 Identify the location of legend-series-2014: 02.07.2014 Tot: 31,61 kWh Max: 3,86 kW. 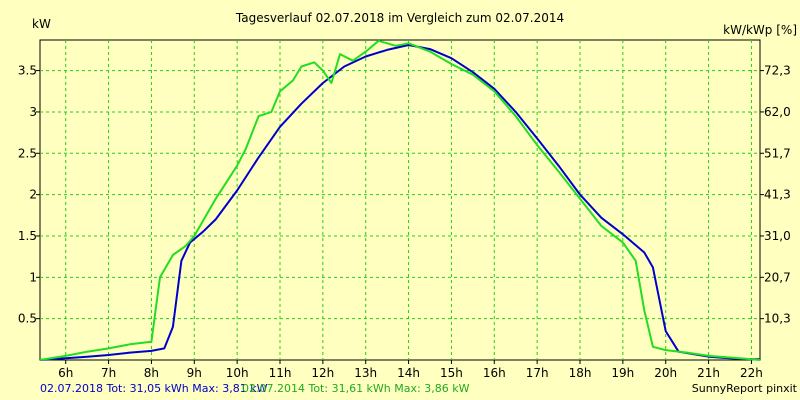
(356, 388).